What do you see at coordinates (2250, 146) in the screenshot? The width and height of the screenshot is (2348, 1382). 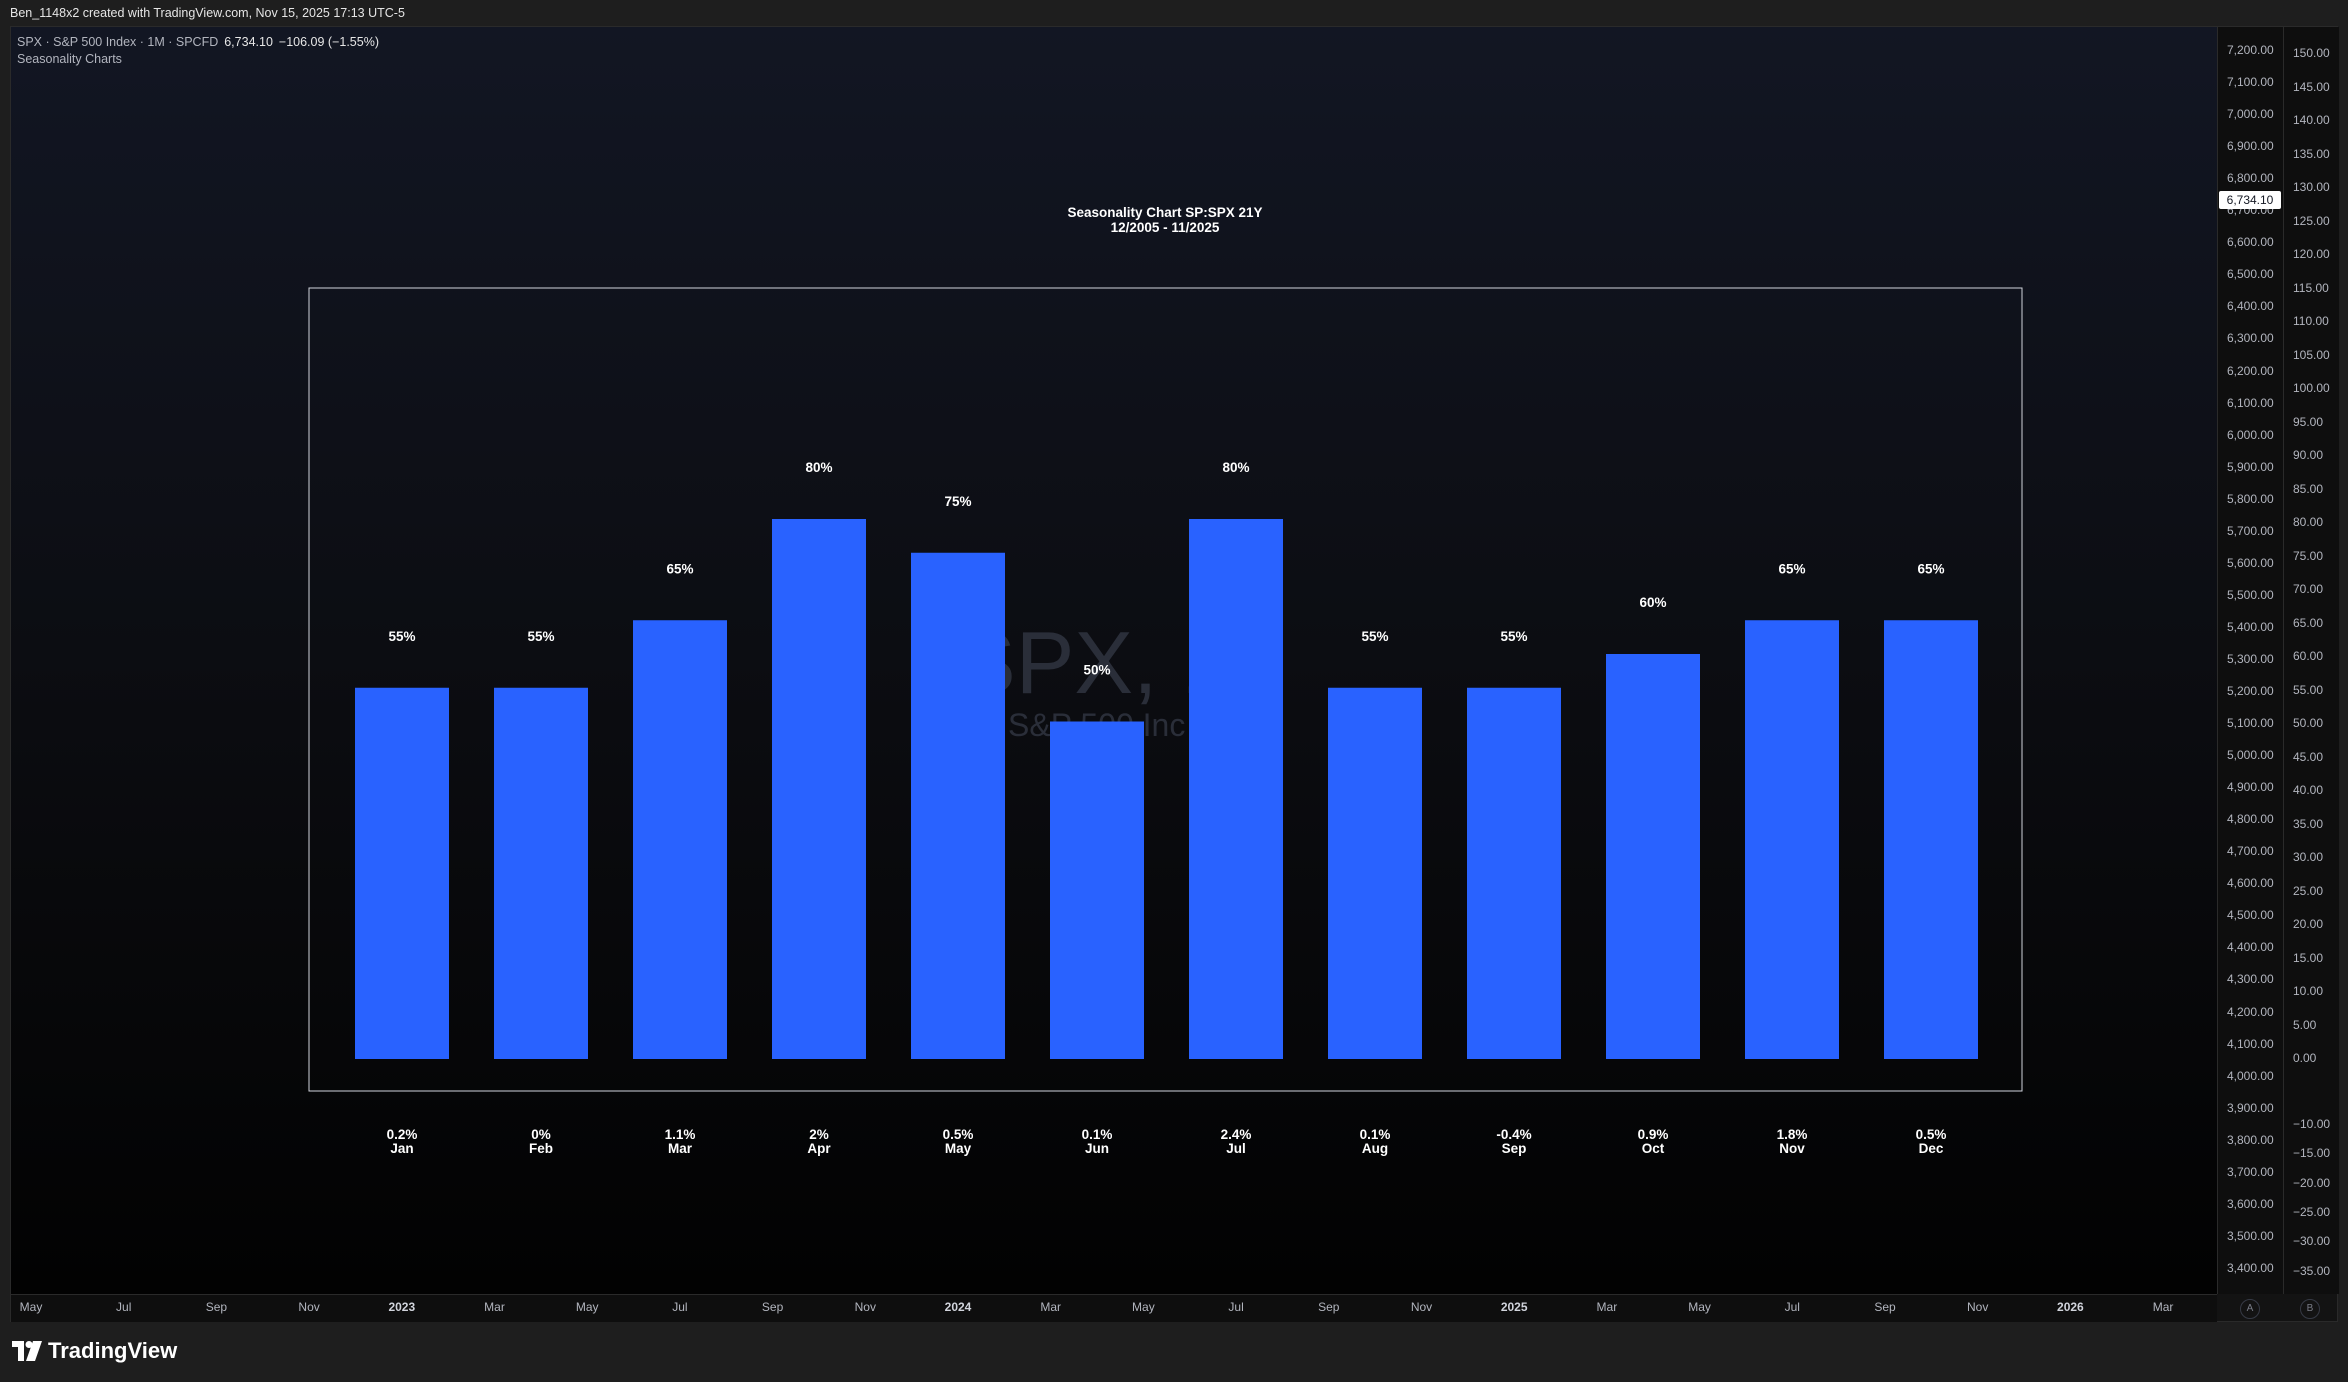 I see `price-scale-tick: 6,900.00` at bounding box center [2250, 146].